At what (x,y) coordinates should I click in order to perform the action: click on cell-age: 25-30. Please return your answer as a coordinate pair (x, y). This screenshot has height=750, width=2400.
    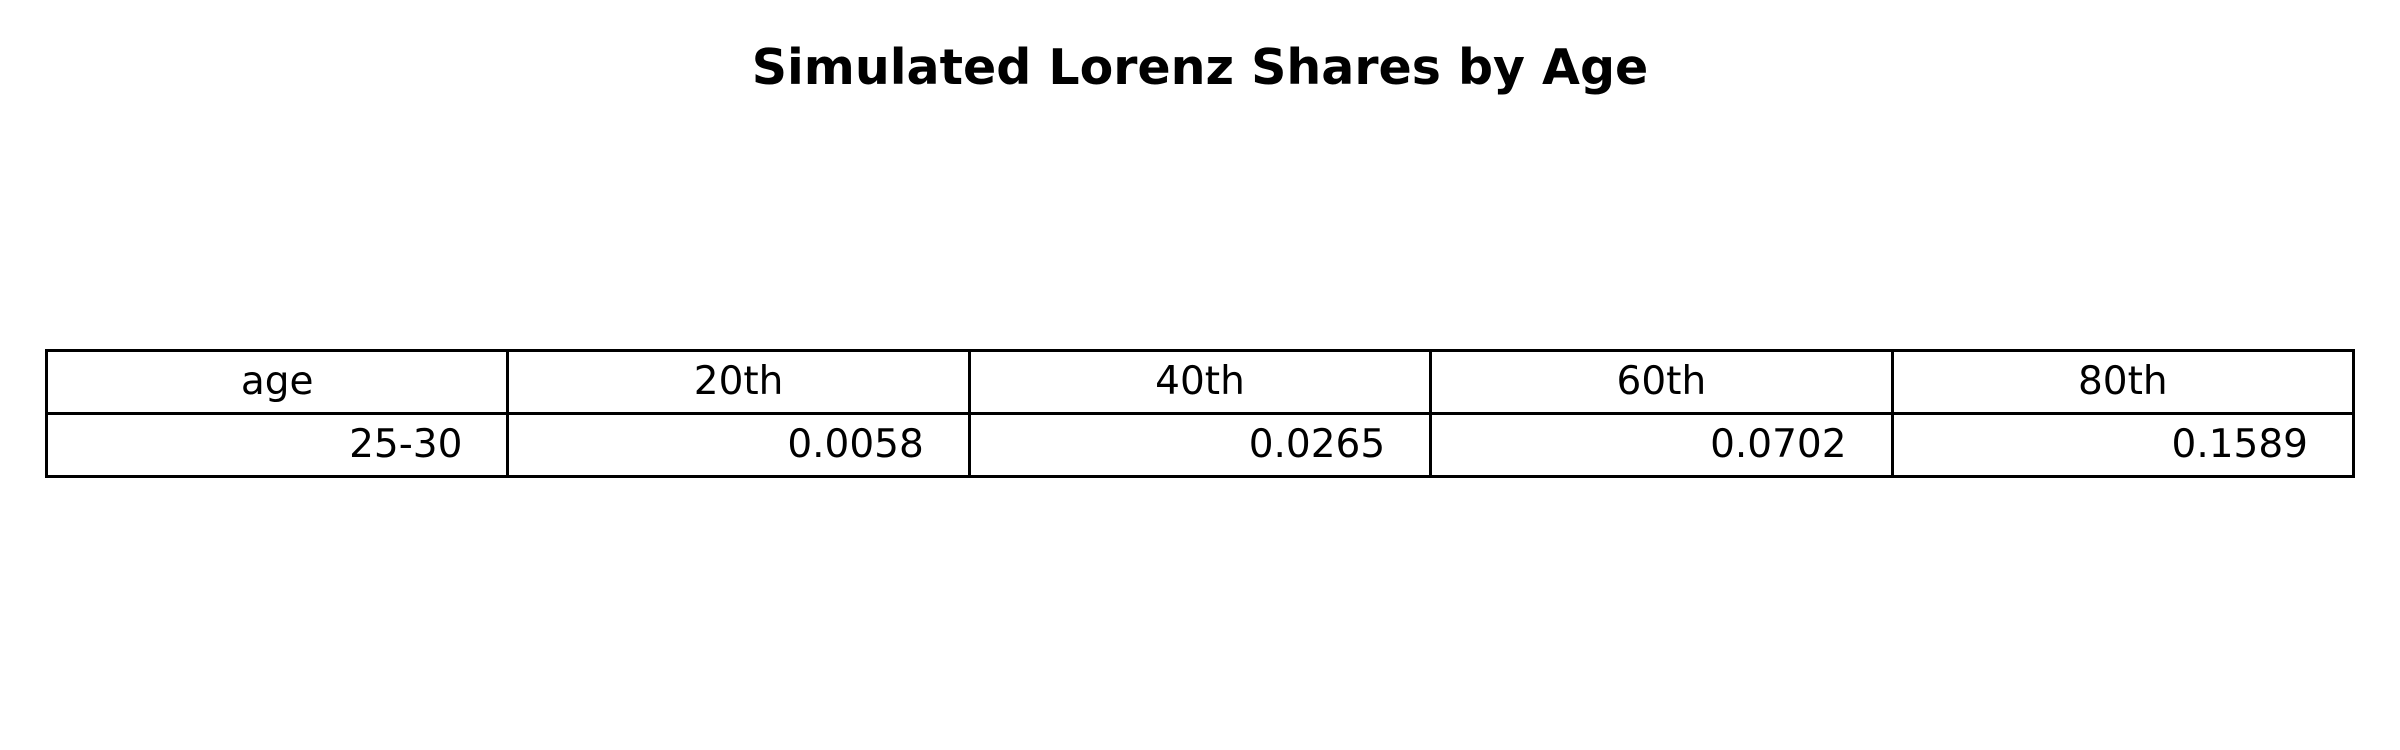
    Looking at the image, I should click on (277, 445).